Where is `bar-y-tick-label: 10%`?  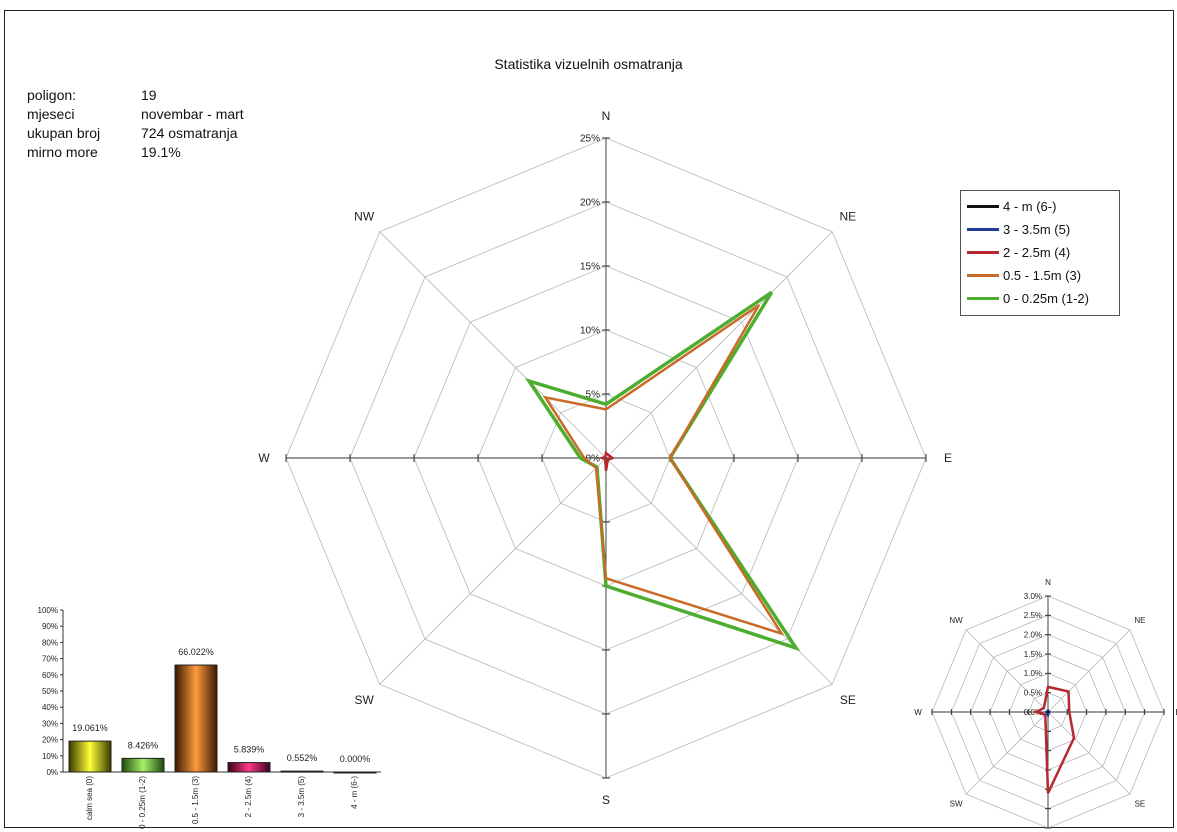
bar-y-tick-label: 10% is located at coordinates (50, 756).